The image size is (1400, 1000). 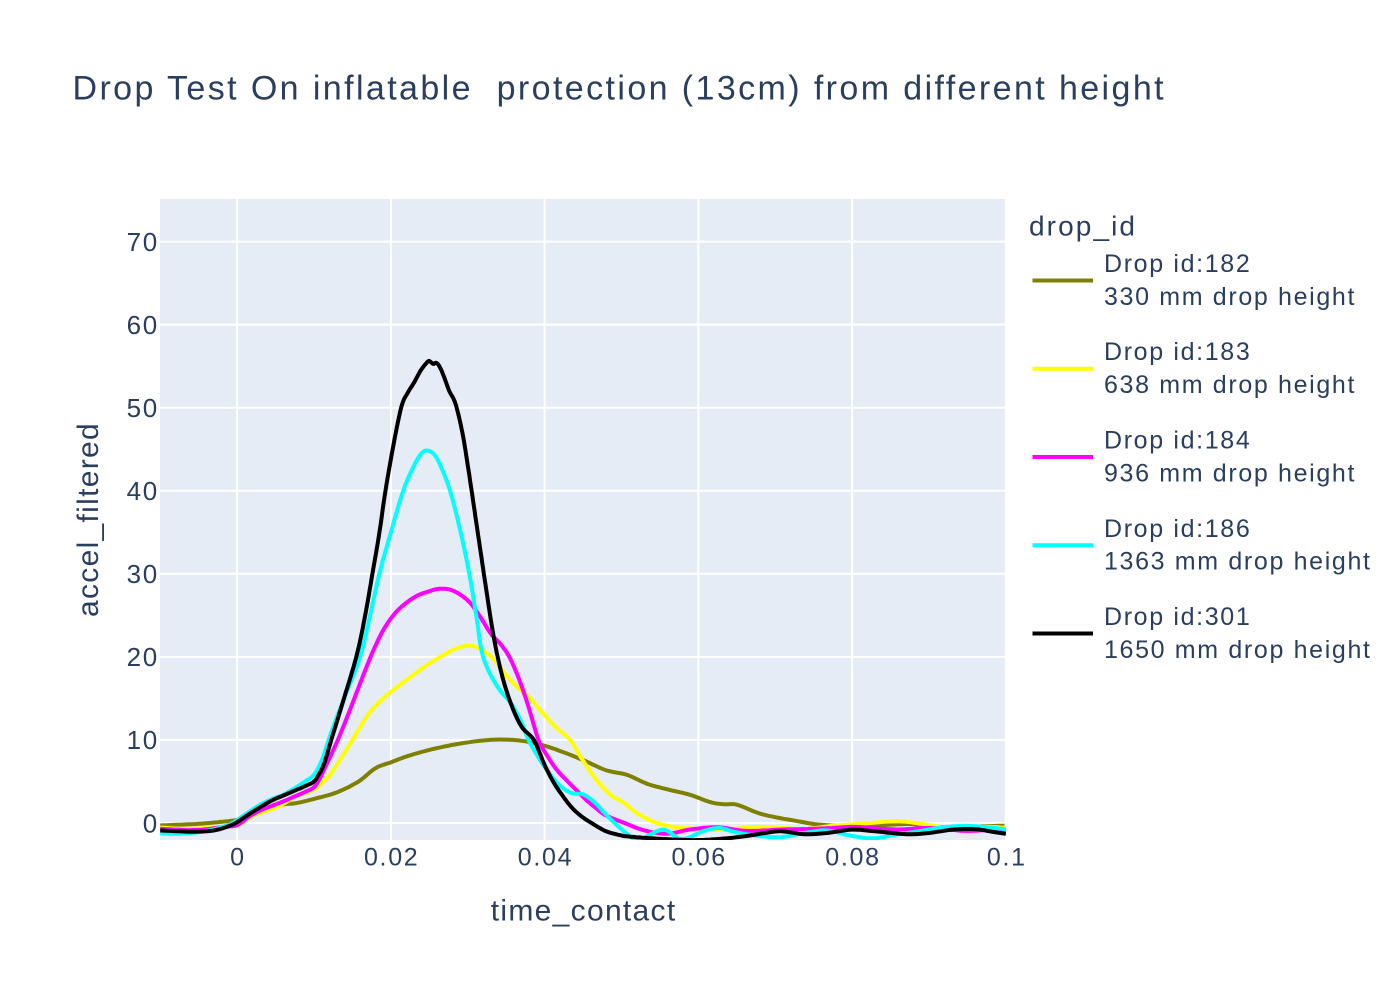 What do you see at coordinates (143, 408) in the screenshot?
I see `svg-text: 50` at bounding box center [143, 408].